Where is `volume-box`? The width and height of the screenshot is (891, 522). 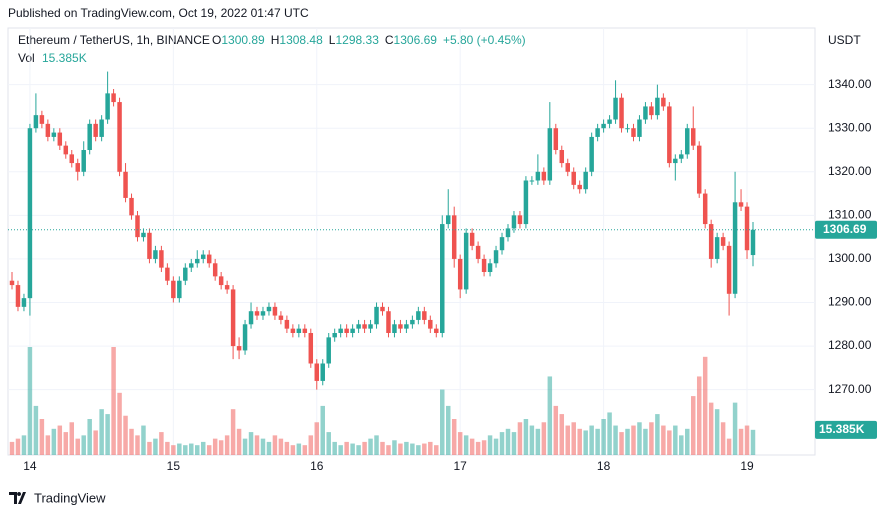 volume-box is located at coordinates (846, 429).